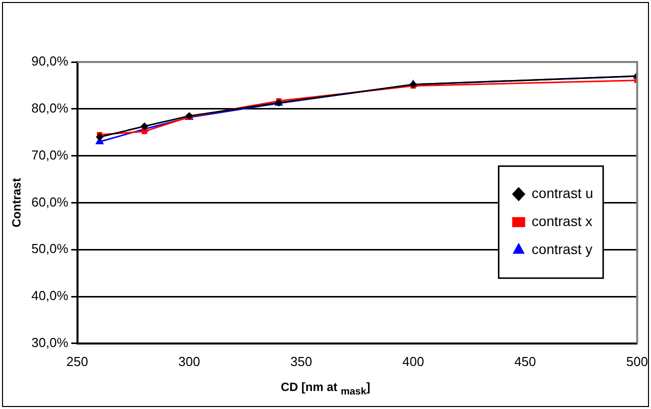  Describe the element at coordinates (50, 248) in the screenshot. I see `y-tick-label: 50,0%` at that location.